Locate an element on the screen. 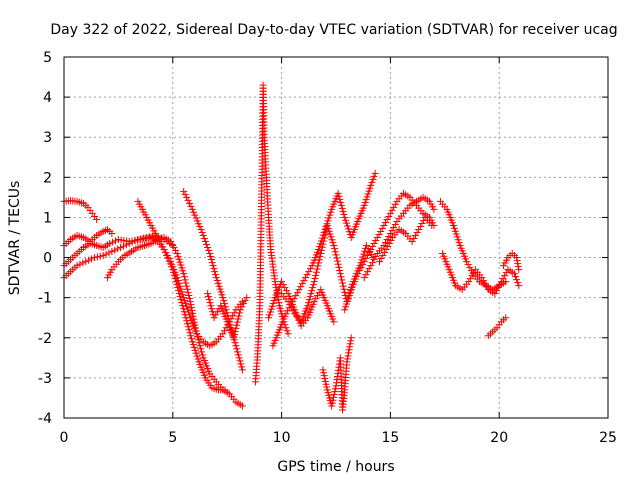  x-tick-label: 5 is located at coordinates (172, 438).